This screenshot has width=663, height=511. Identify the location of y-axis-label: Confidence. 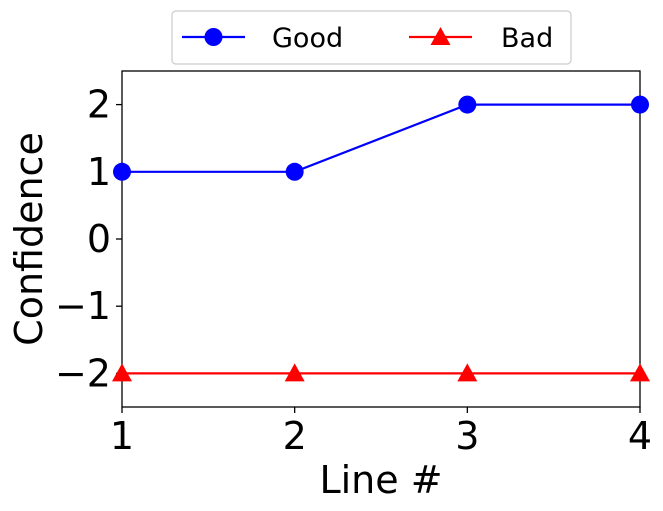
(29, 239).